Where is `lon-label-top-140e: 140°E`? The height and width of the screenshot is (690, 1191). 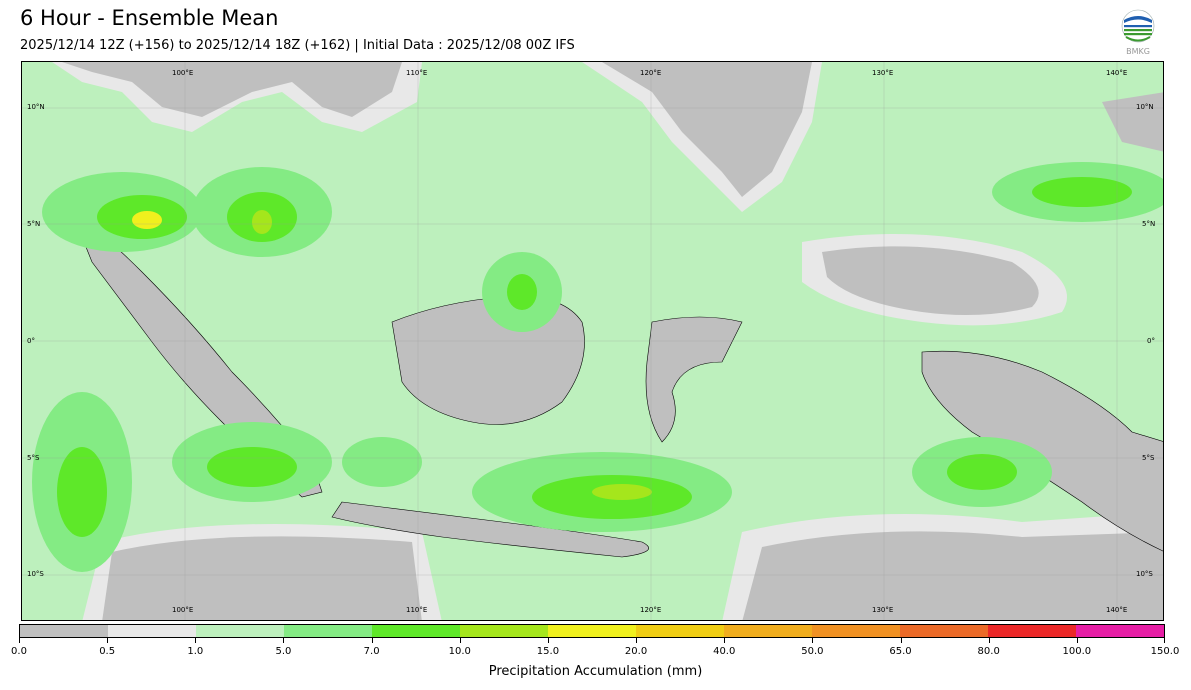
lon-label-top-140e: 140°E is located at coordinates (1117, 73).